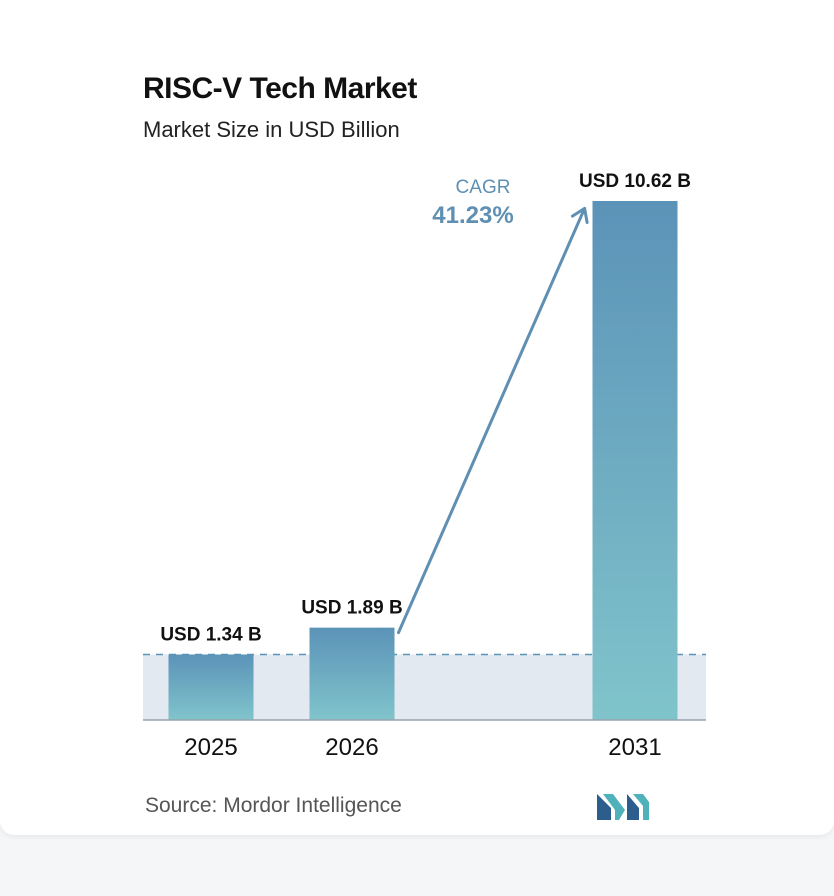  I want to click on chart-title: RISC-V Tech Market, so click(280, 88).